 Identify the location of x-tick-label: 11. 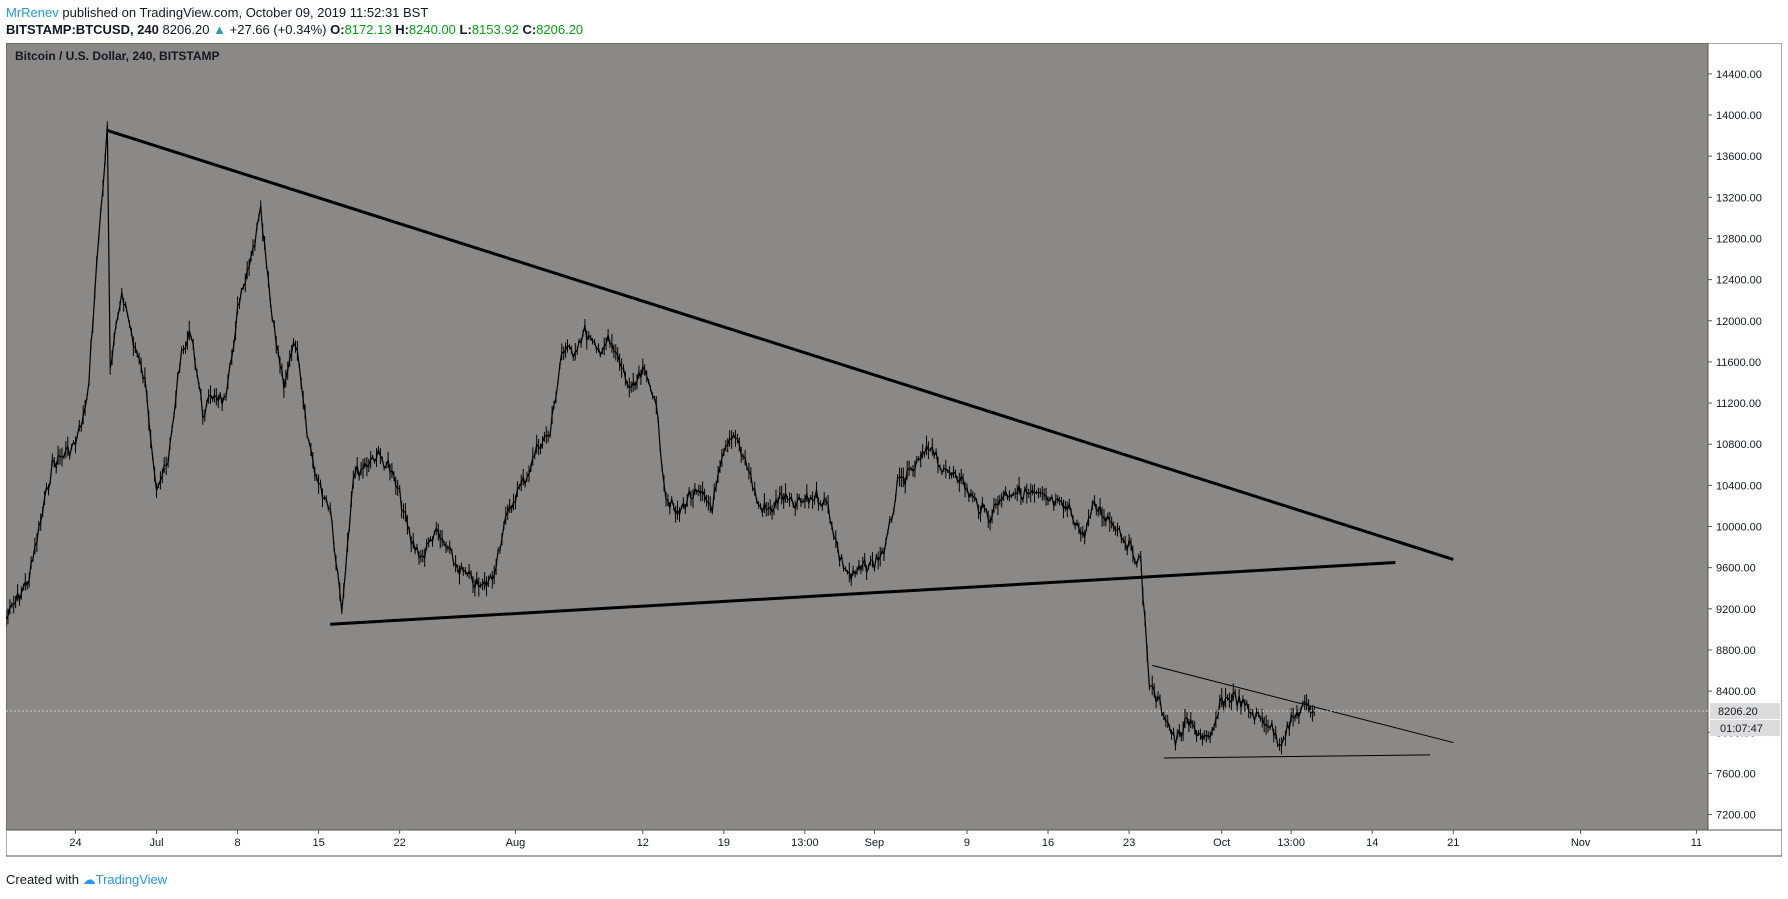
(1696, 843).